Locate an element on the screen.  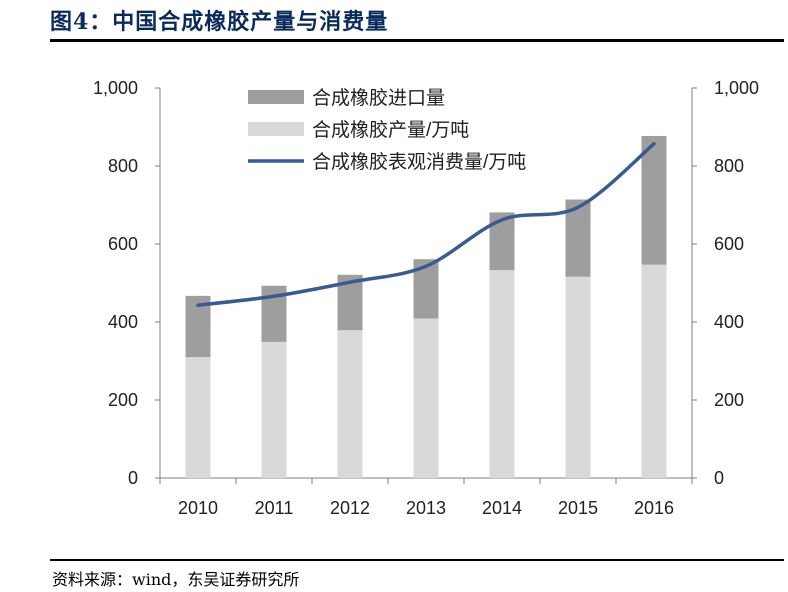
source-rule is located at coordinates (417, 560).